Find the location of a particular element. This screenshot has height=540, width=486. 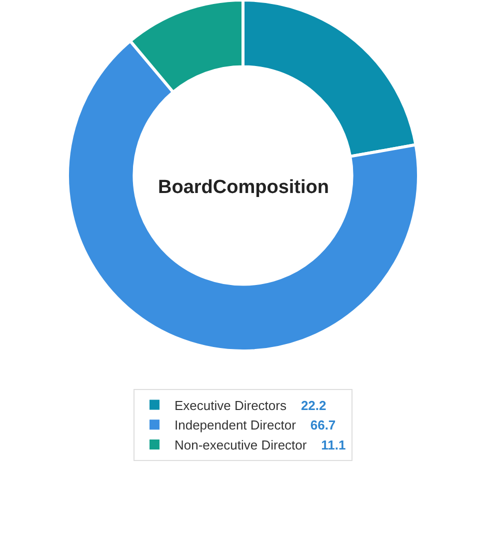

data-label: 22.2 is located at coordinates (313, 405).